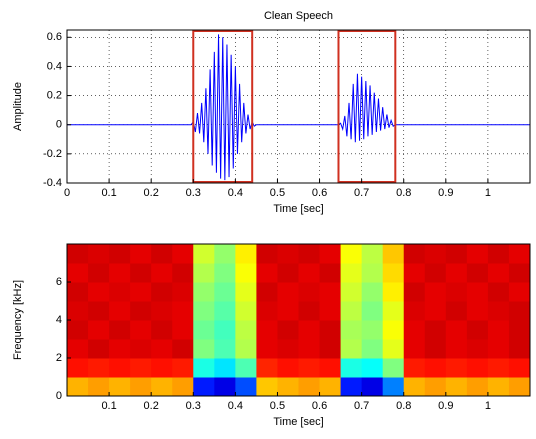 This screenshot has height=439, width=536. What do you see at coordinates (18, 320) in the screenshot?
I see `y-axis-label: Frequency [kHz]` at bounding box center [18, 320].